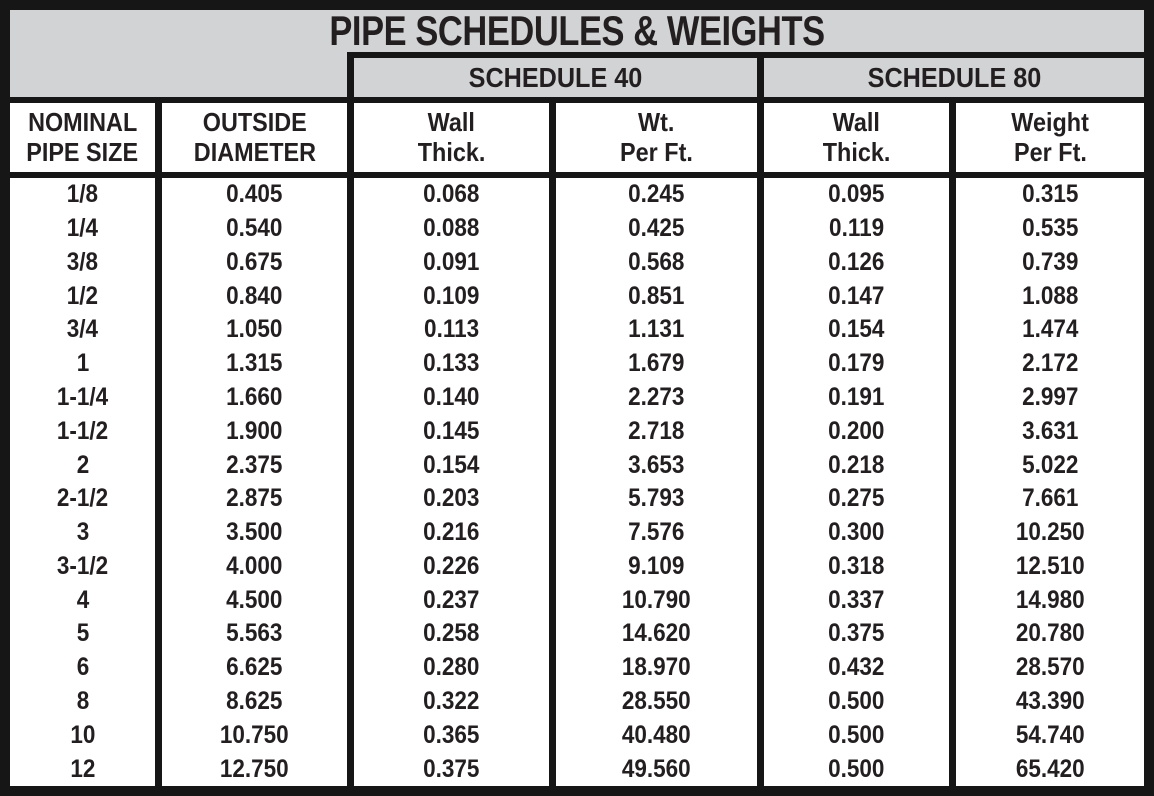  I want to click on table-cell-value: 1/2, so click(82, 295).